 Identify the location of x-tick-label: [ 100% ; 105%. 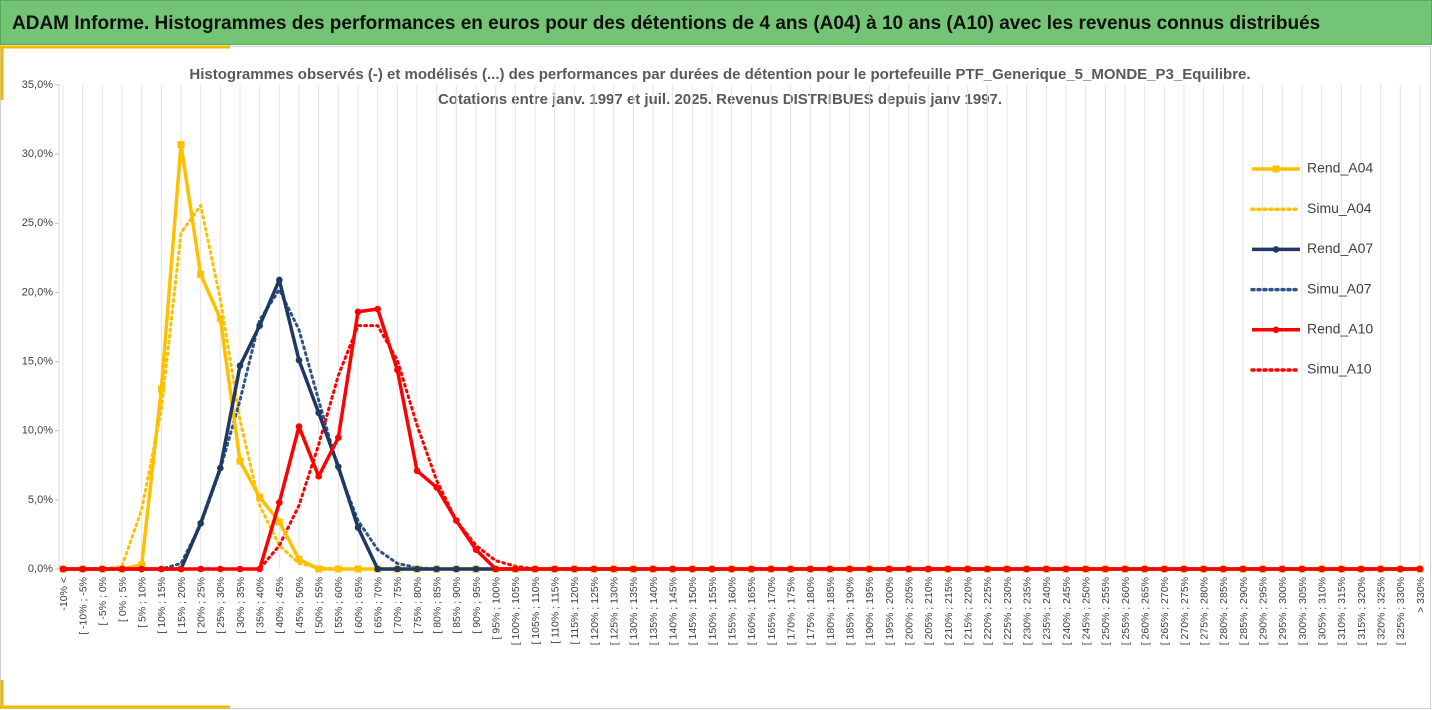
(516, 611).